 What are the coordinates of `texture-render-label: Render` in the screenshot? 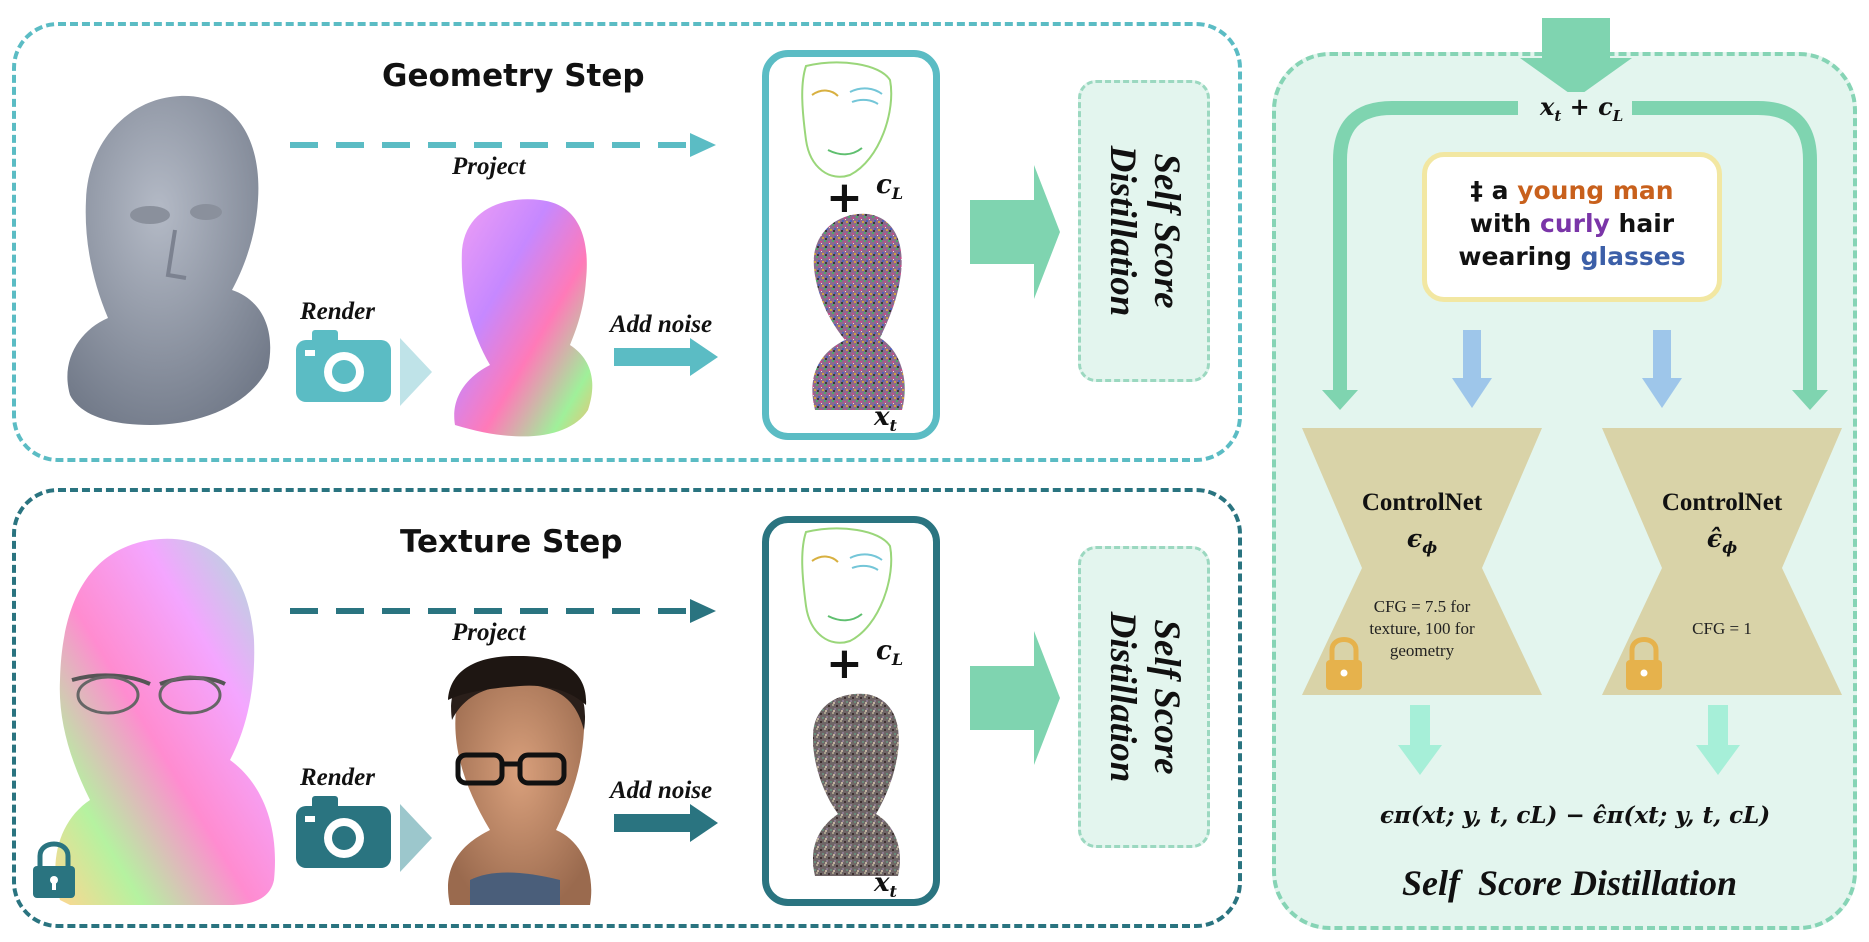 It's located at (337, 777).